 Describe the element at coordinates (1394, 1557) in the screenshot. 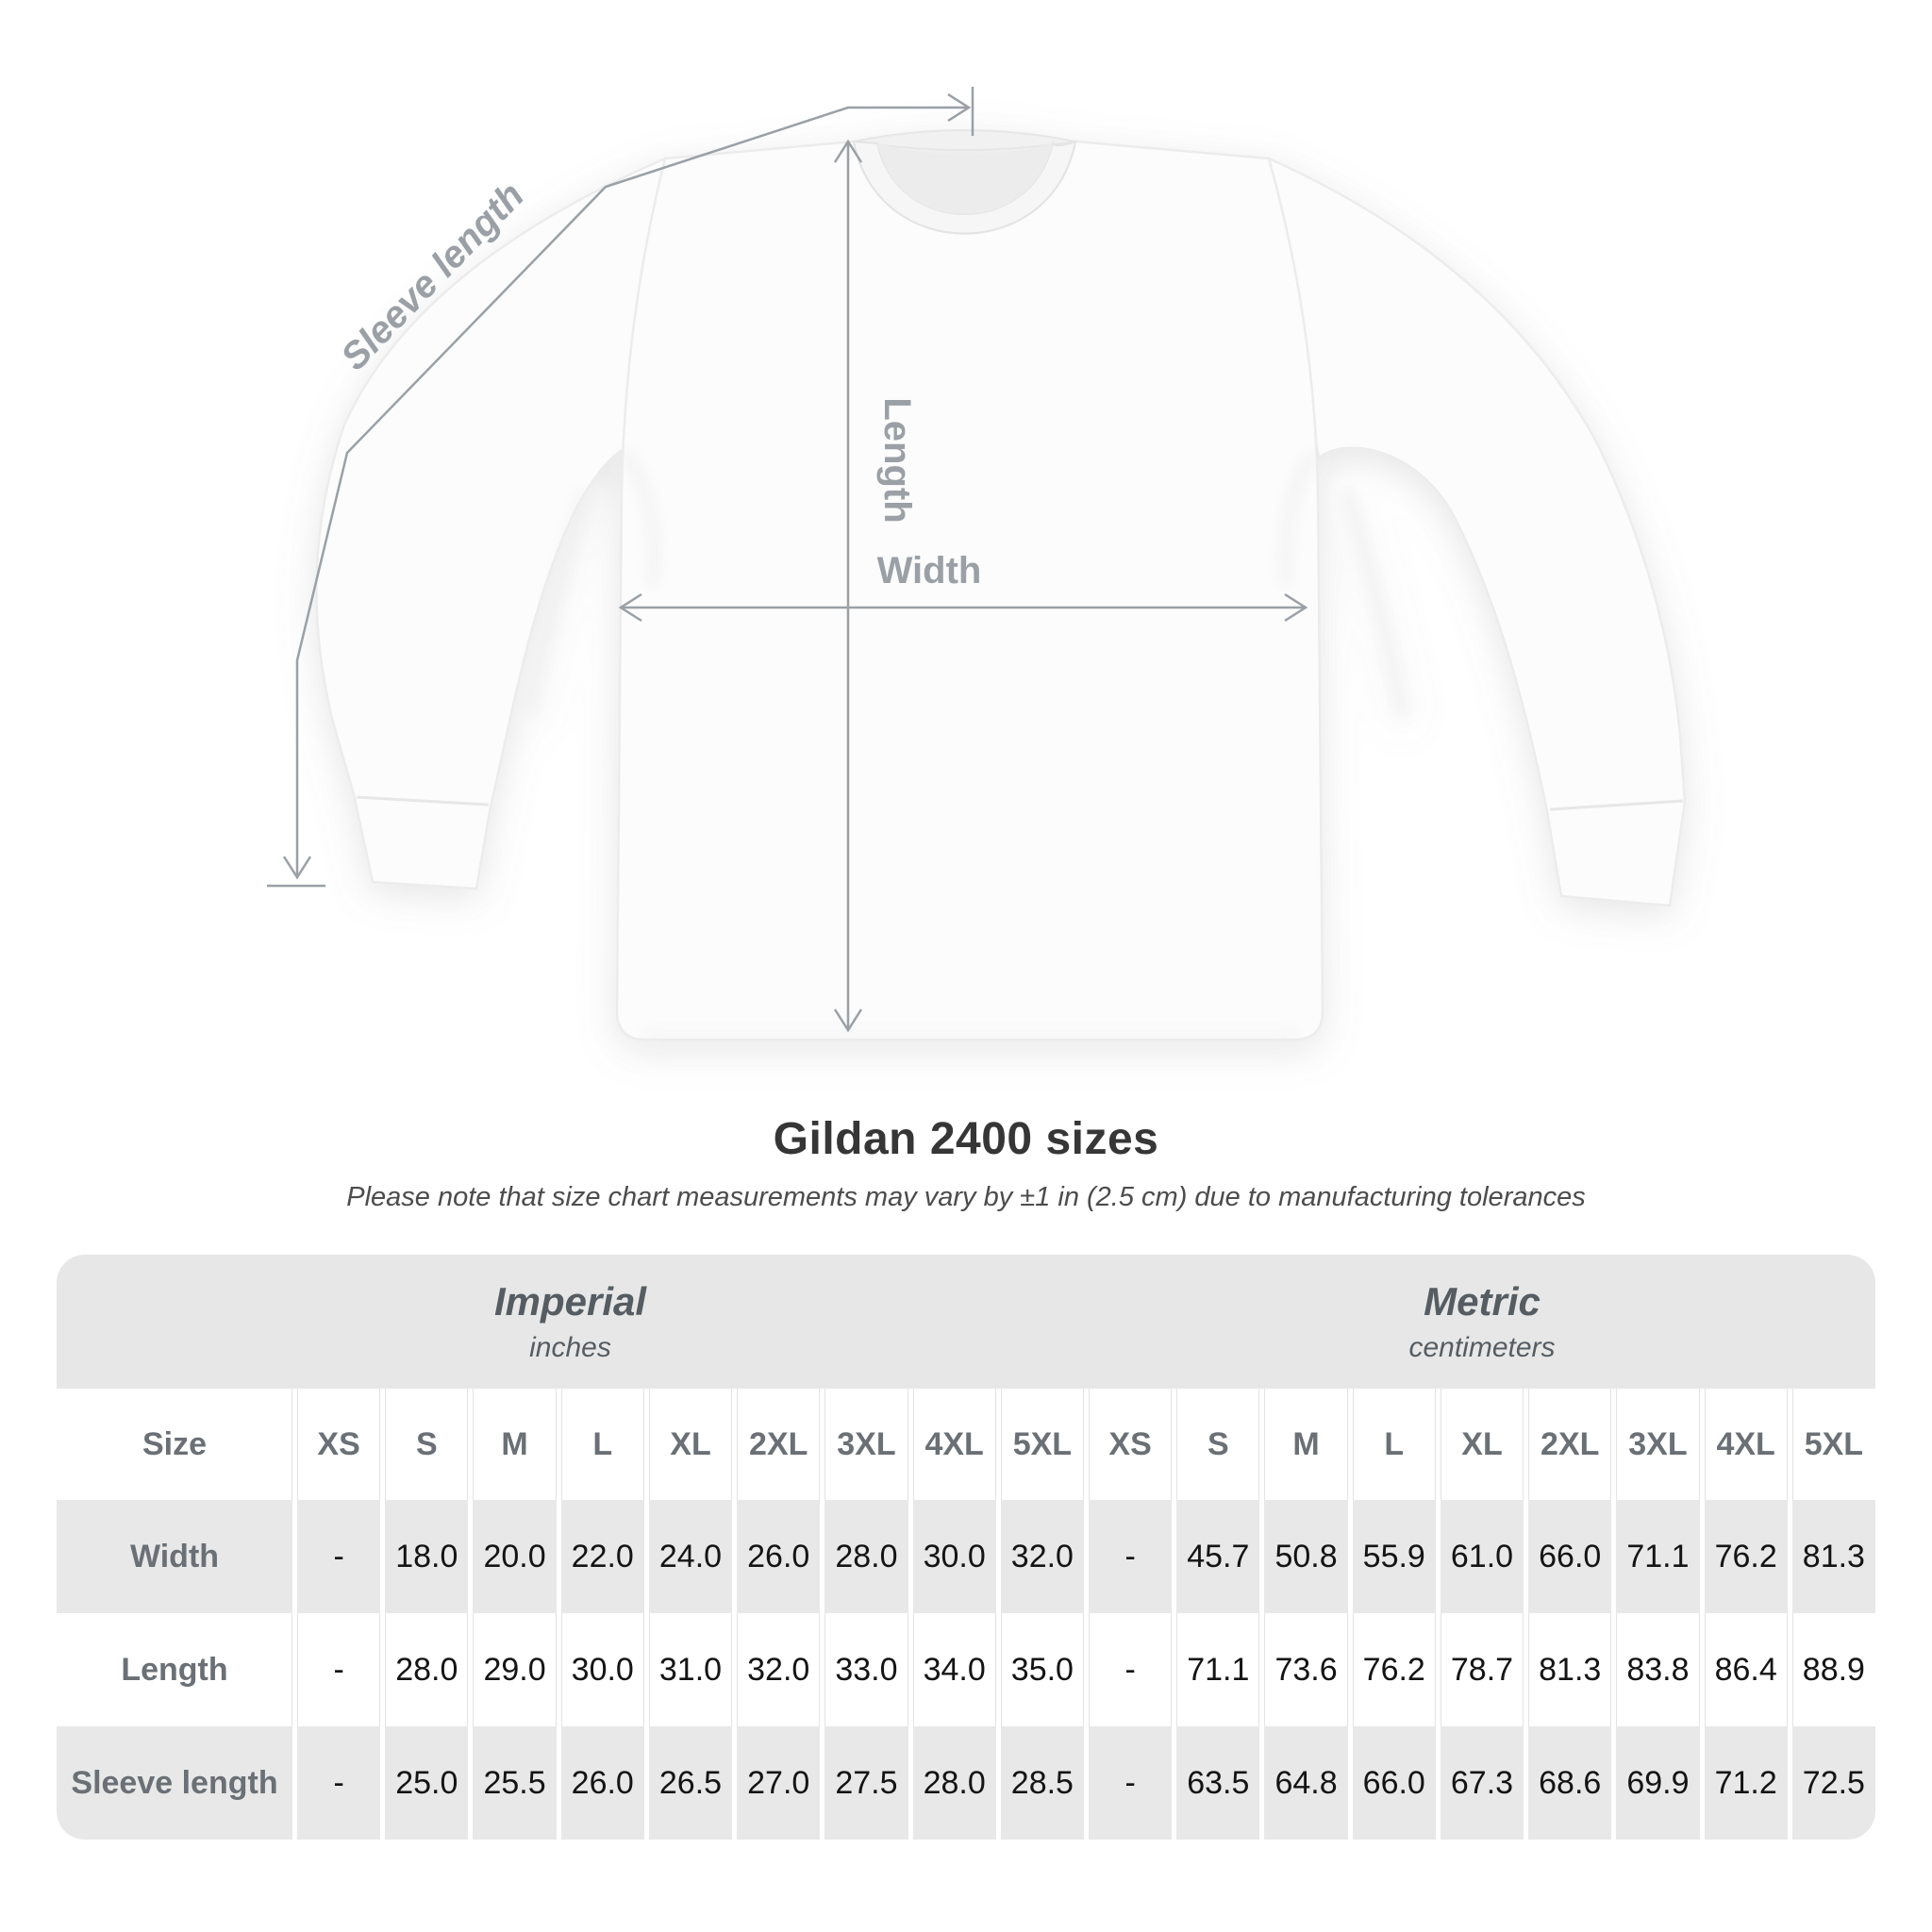

I see `table-cell: 55.9` at that location.